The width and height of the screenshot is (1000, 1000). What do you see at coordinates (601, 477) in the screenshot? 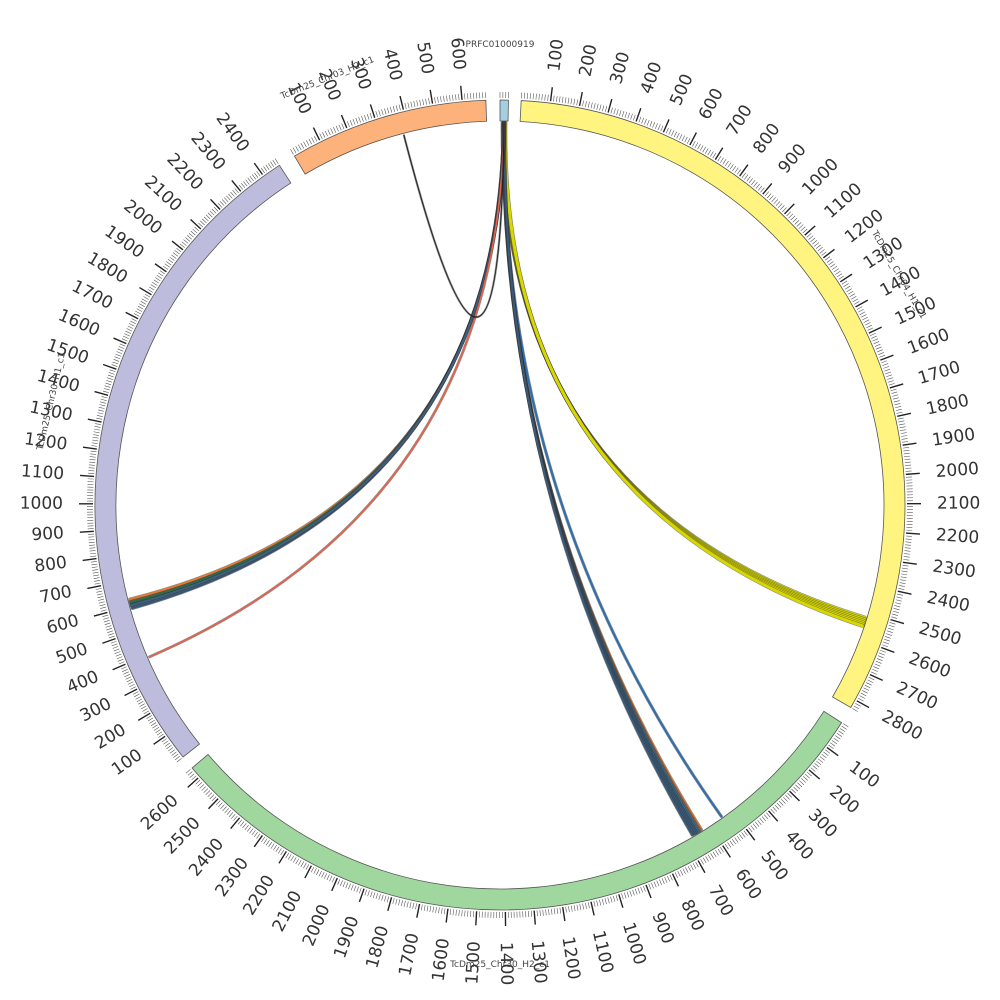
I see `link-tcdm25-chr30-h2-c1-outline` at bounding box center [601, 477].